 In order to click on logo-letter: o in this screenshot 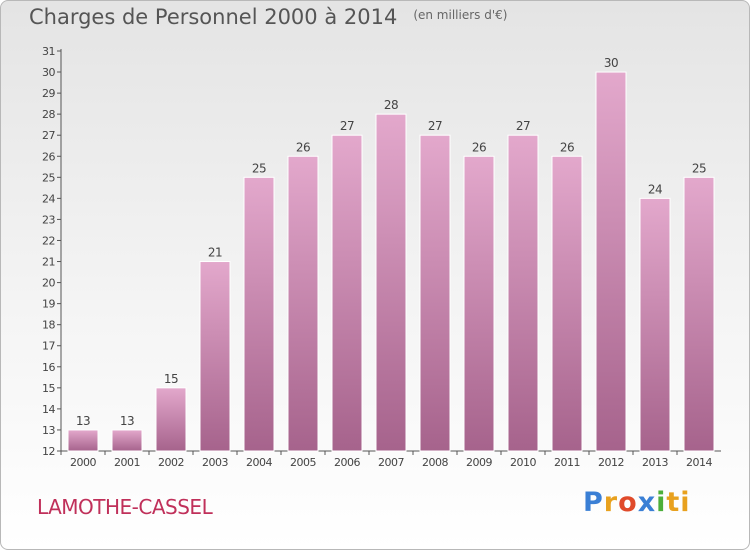, I will do `click(628, 502)`.